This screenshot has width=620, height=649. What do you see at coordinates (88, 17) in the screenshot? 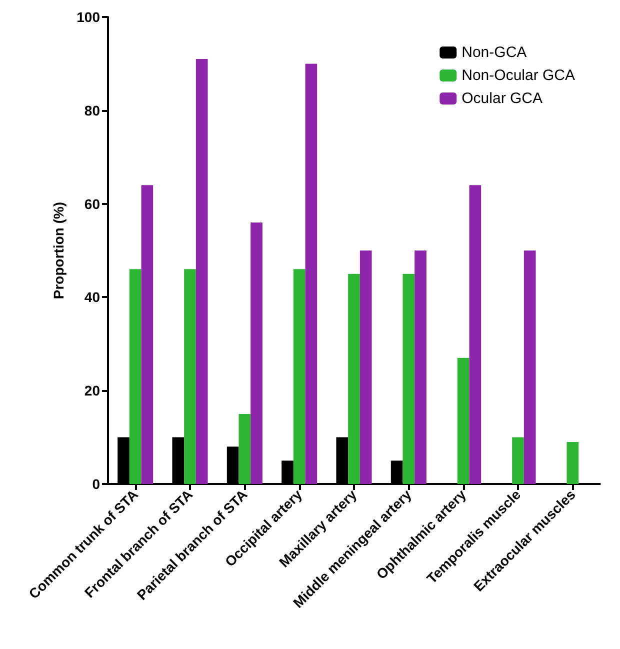
I see `y-tick-label: 100` at bounding box center [88, 17].